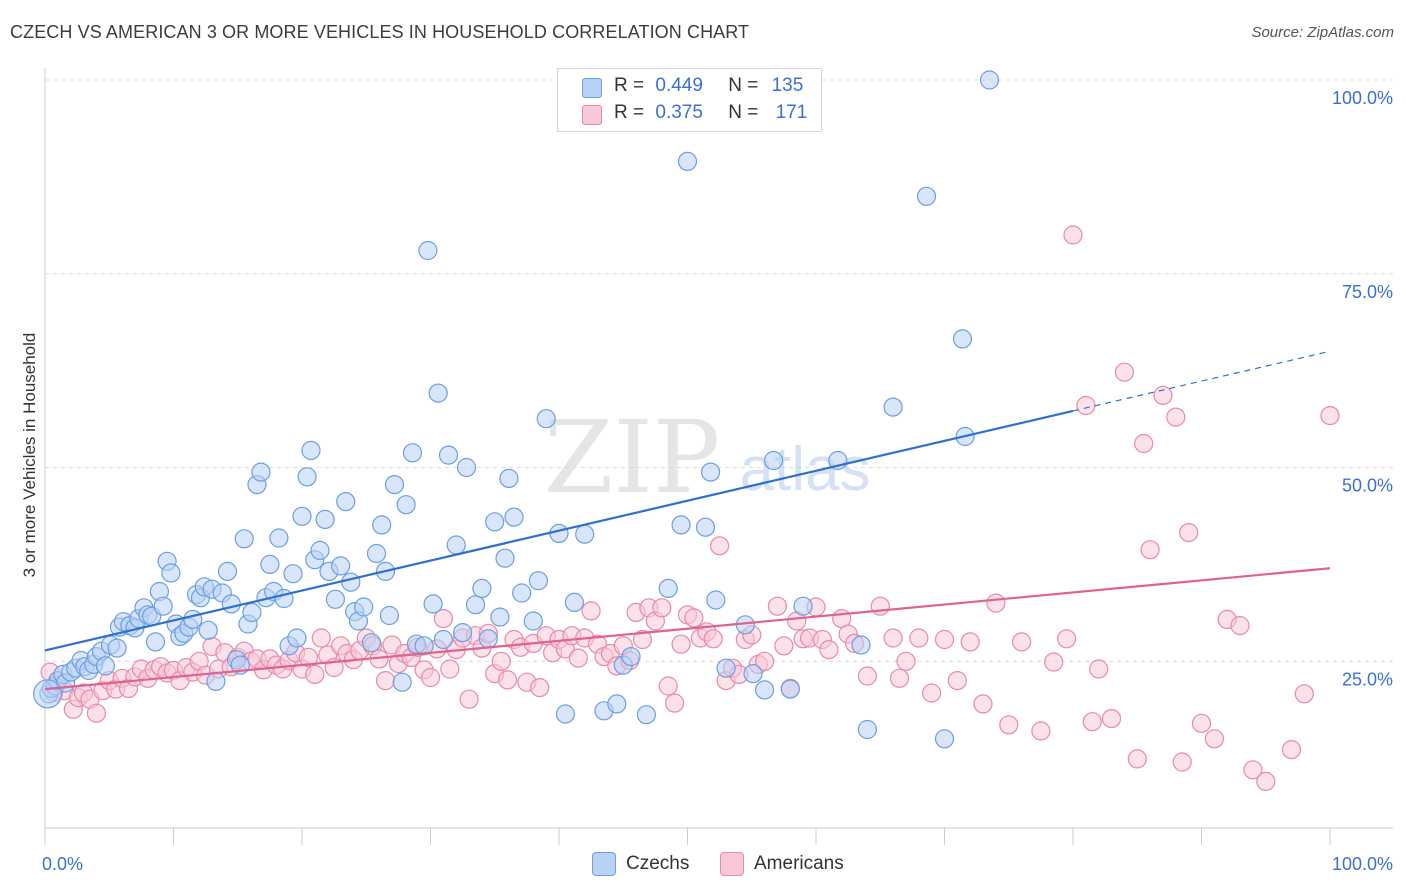  Describe the element at coordinates (782, 864) in the screenshot. I see `legend-item-americans: Americans` at that location.